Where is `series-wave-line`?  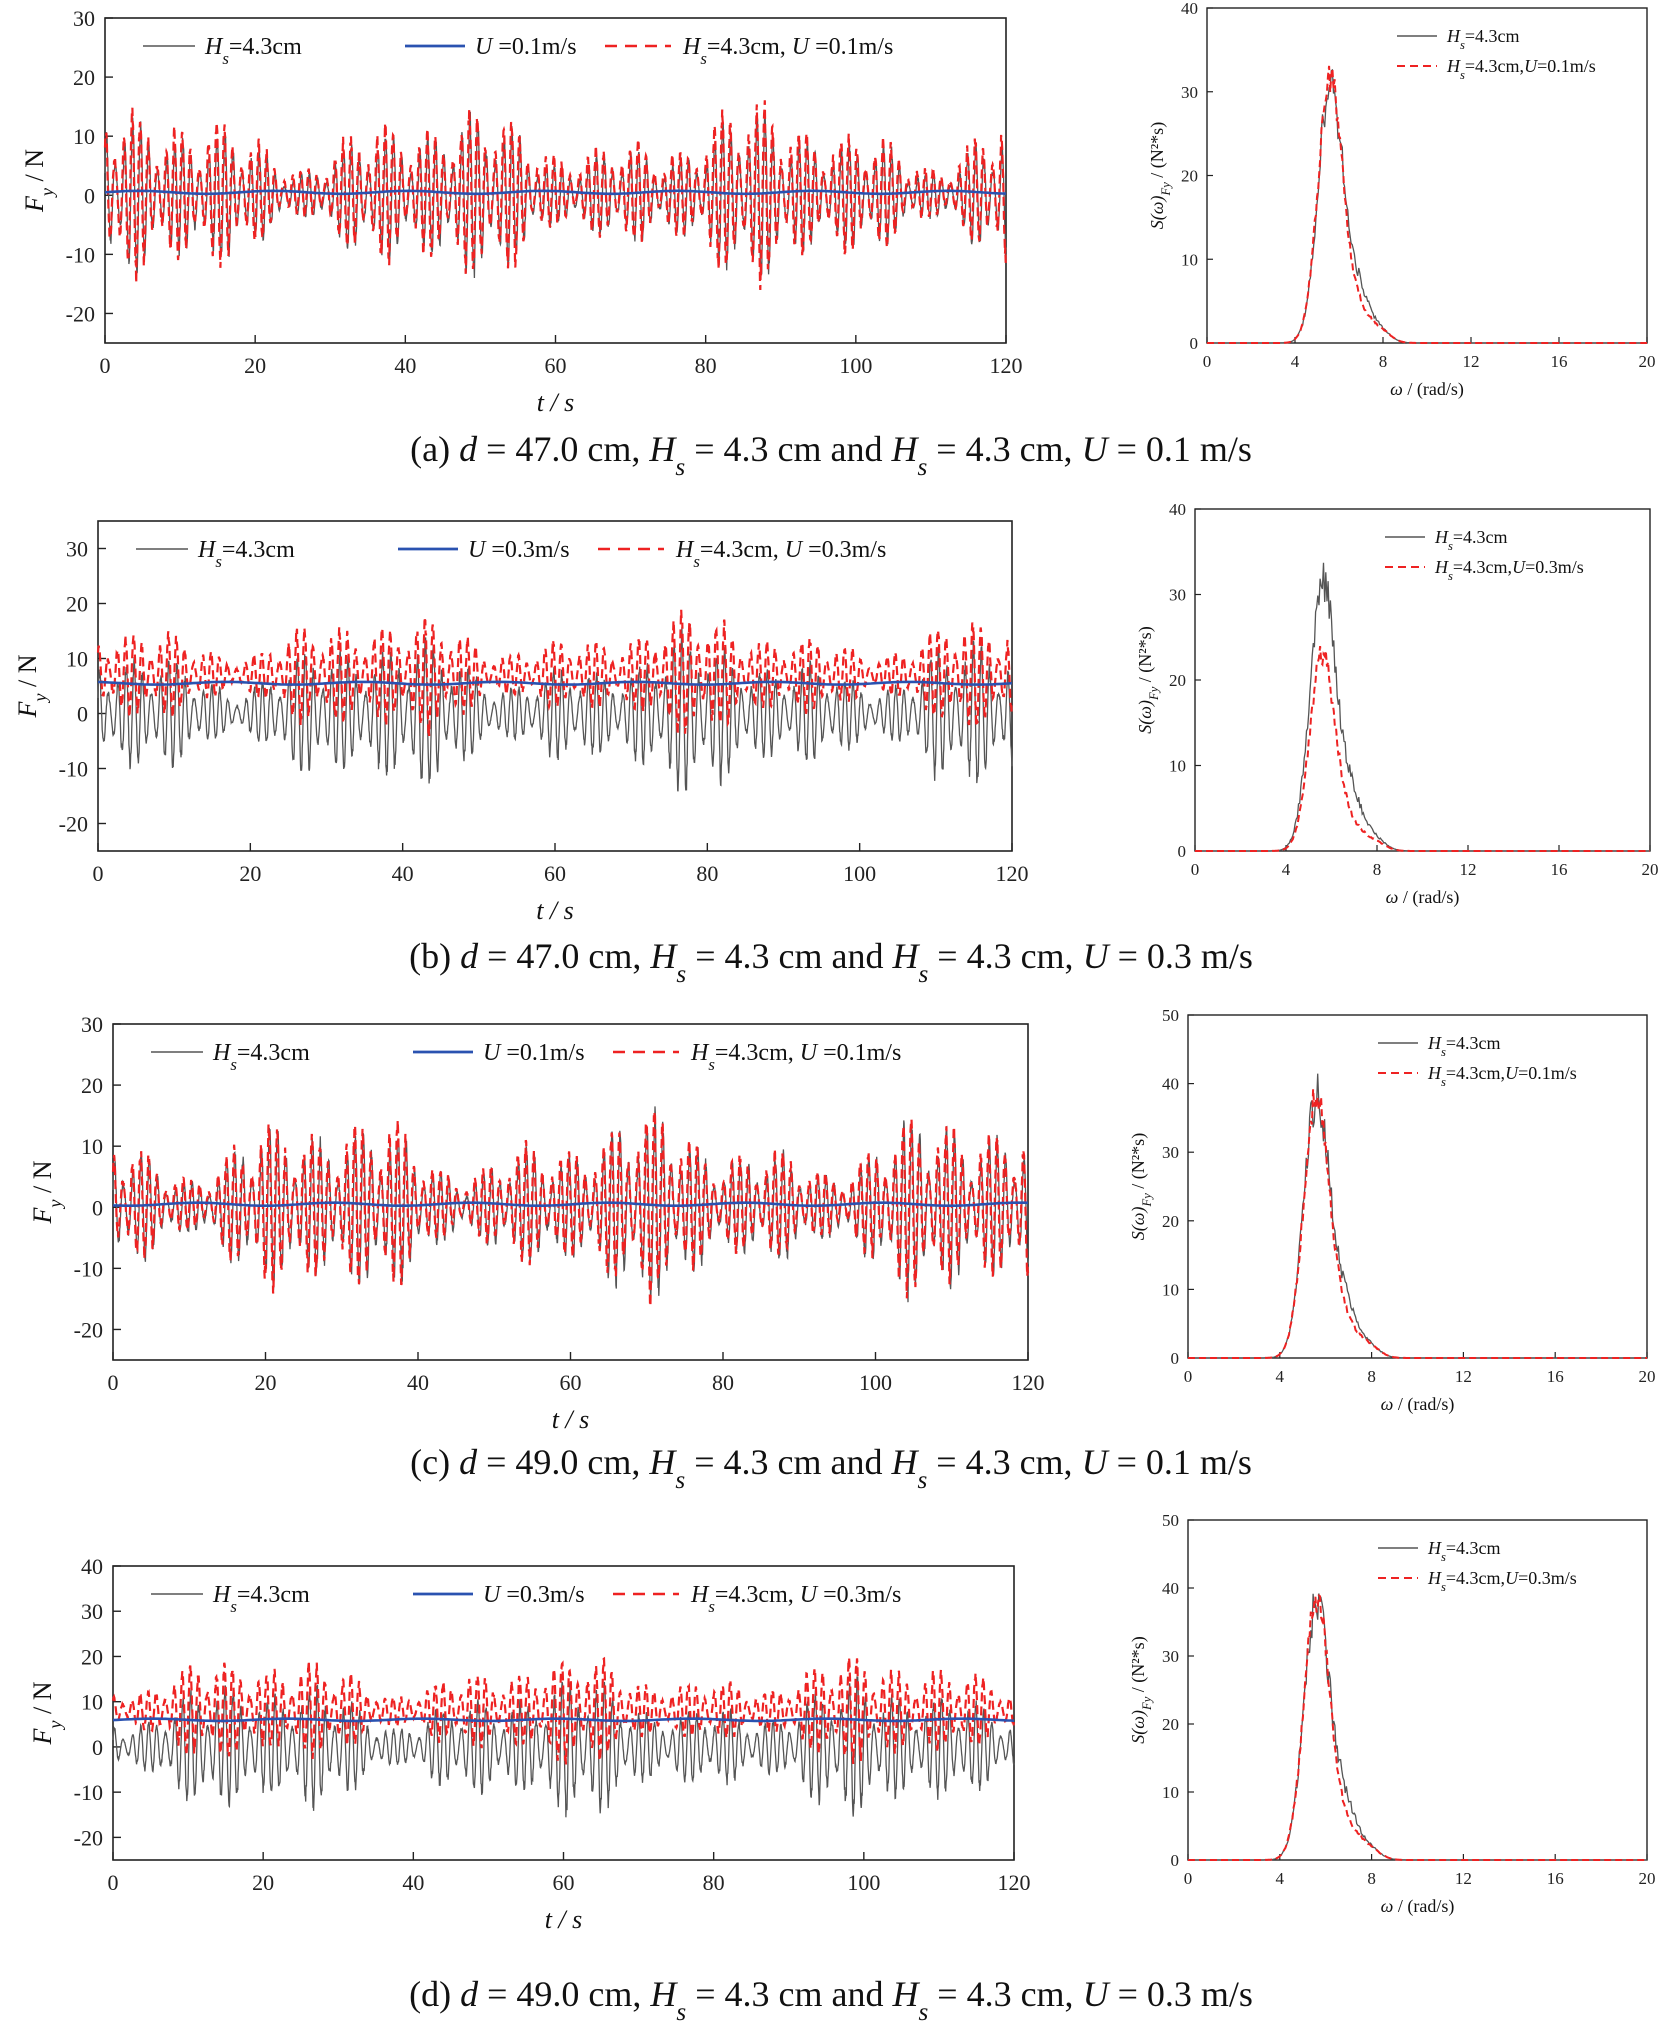
series-wave-line is located at coordinates (563, 1747).